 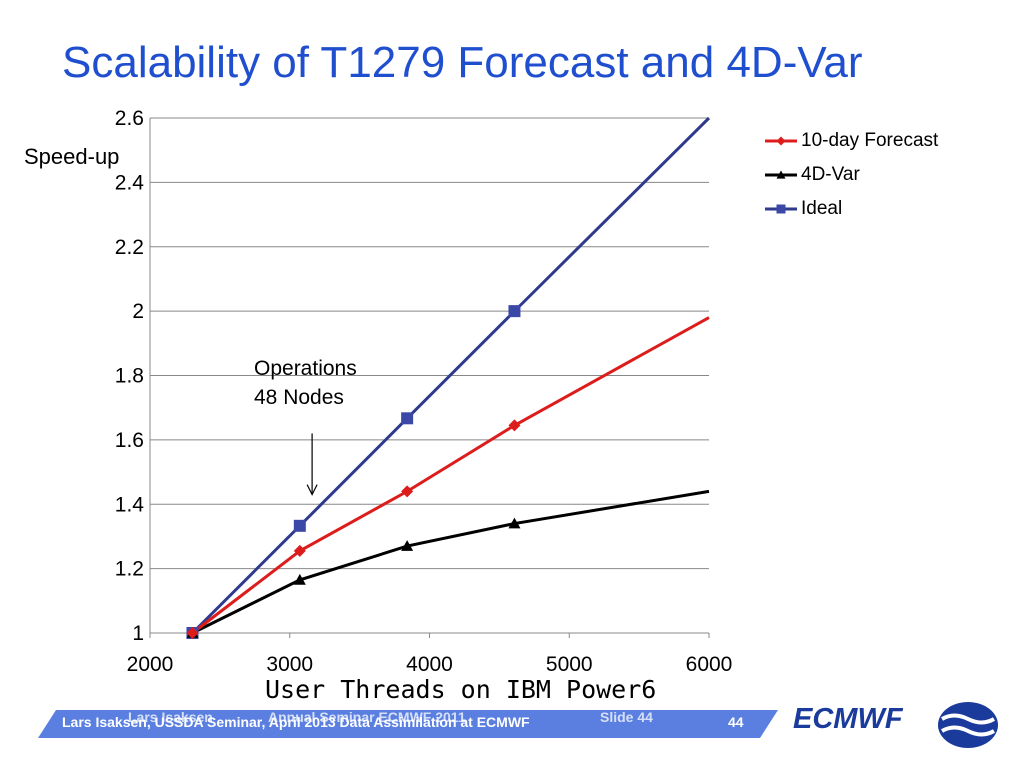 I want to click on x-tick-label: 2000, so click(x=150, y=664).